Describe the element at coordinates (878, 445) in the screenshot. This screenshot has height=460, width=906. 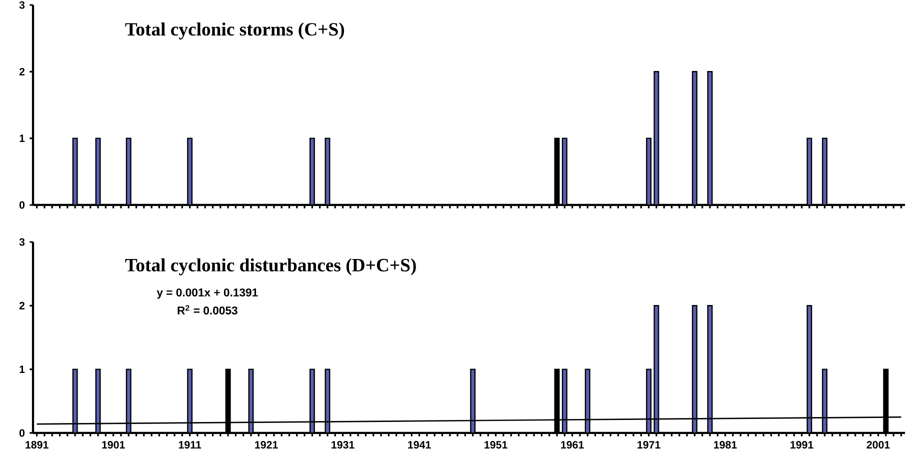
I see `x-tick-label: 2001` at that location.